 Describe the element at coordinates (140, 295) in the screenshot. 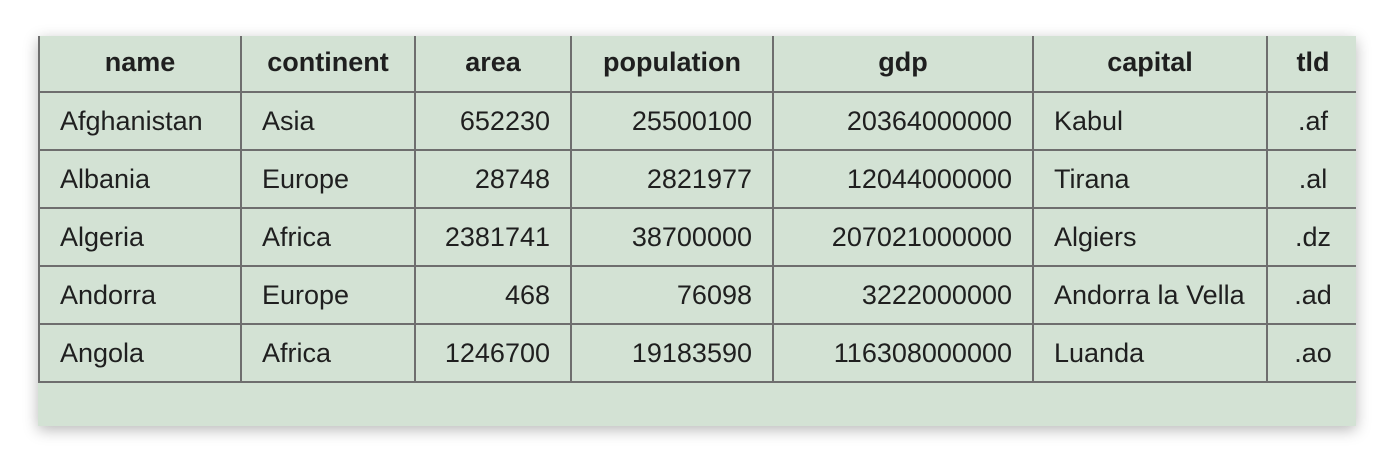

I see `cell-name: Andorra` at that location.